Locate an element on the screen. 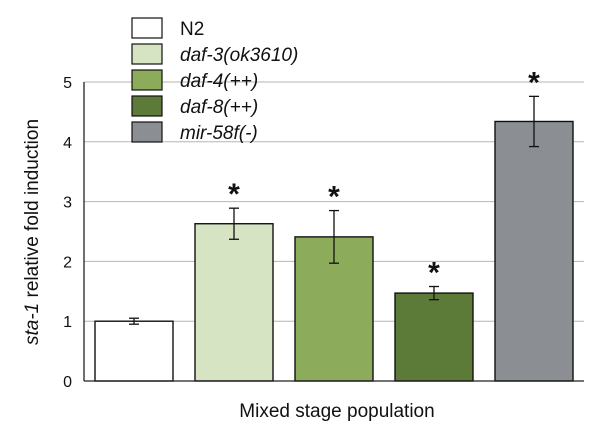 Image resolution: width=599 pixels, height=433 pixels. y-axis-label: sta-1 relative fold induction is located at coordinates (32, 232).